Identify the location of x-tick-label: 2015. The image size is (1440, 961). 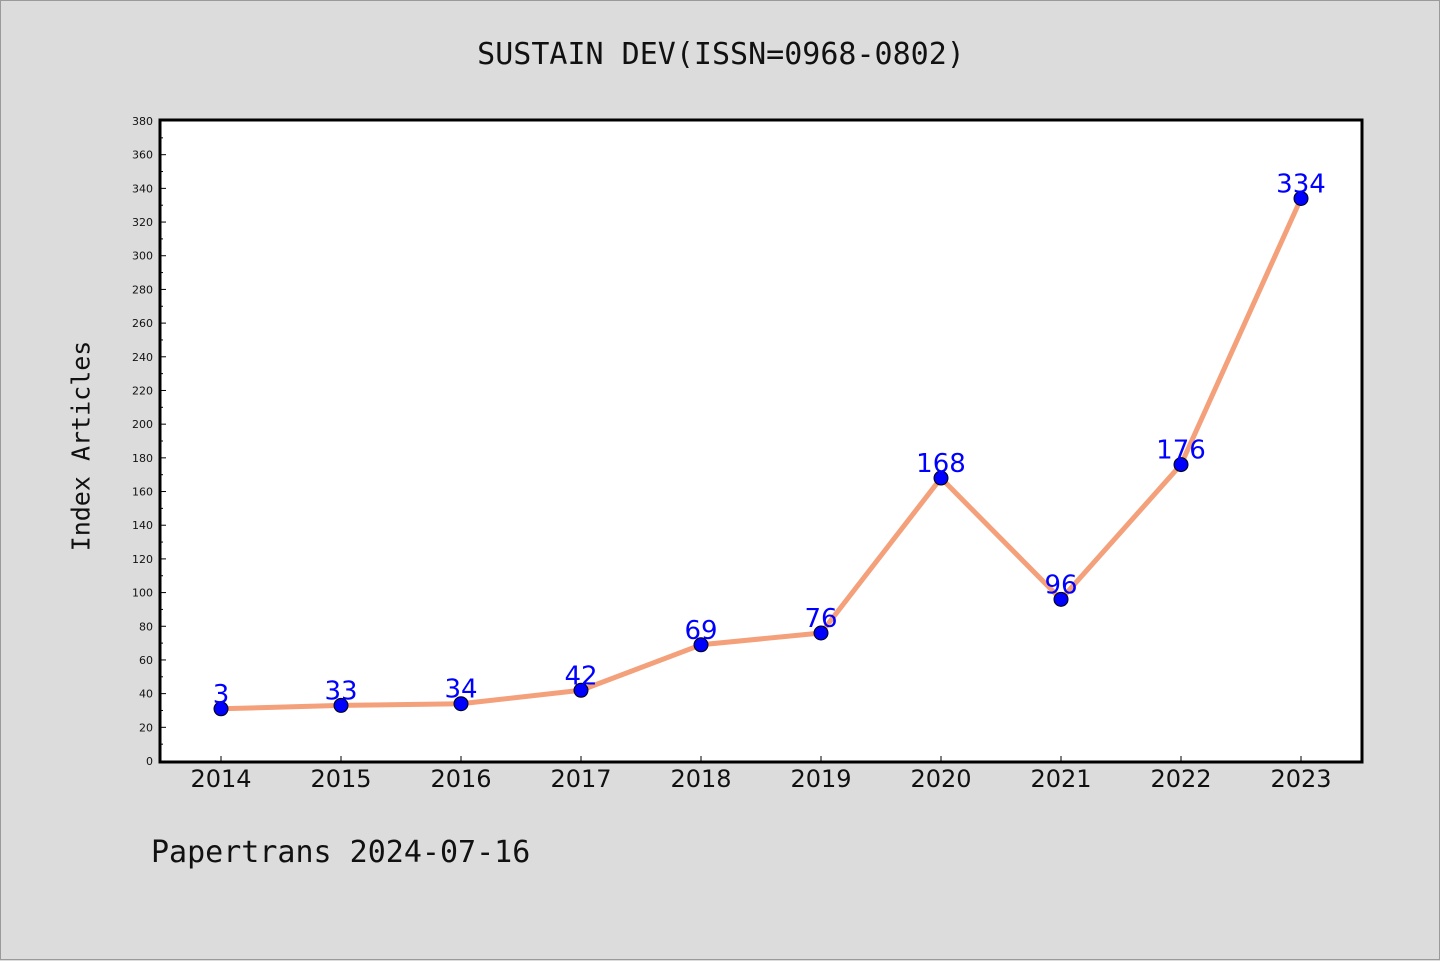
(340, 779).